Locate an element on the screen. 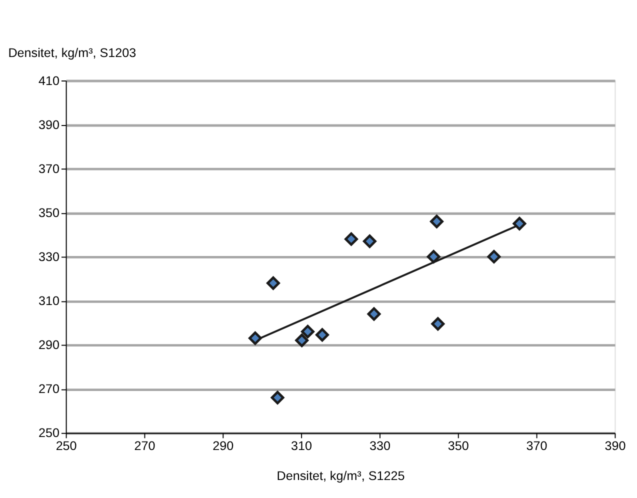 The height and width of the screenshot is (498, 637). y-tick-label: 290 is located at coordinates (49, 345).